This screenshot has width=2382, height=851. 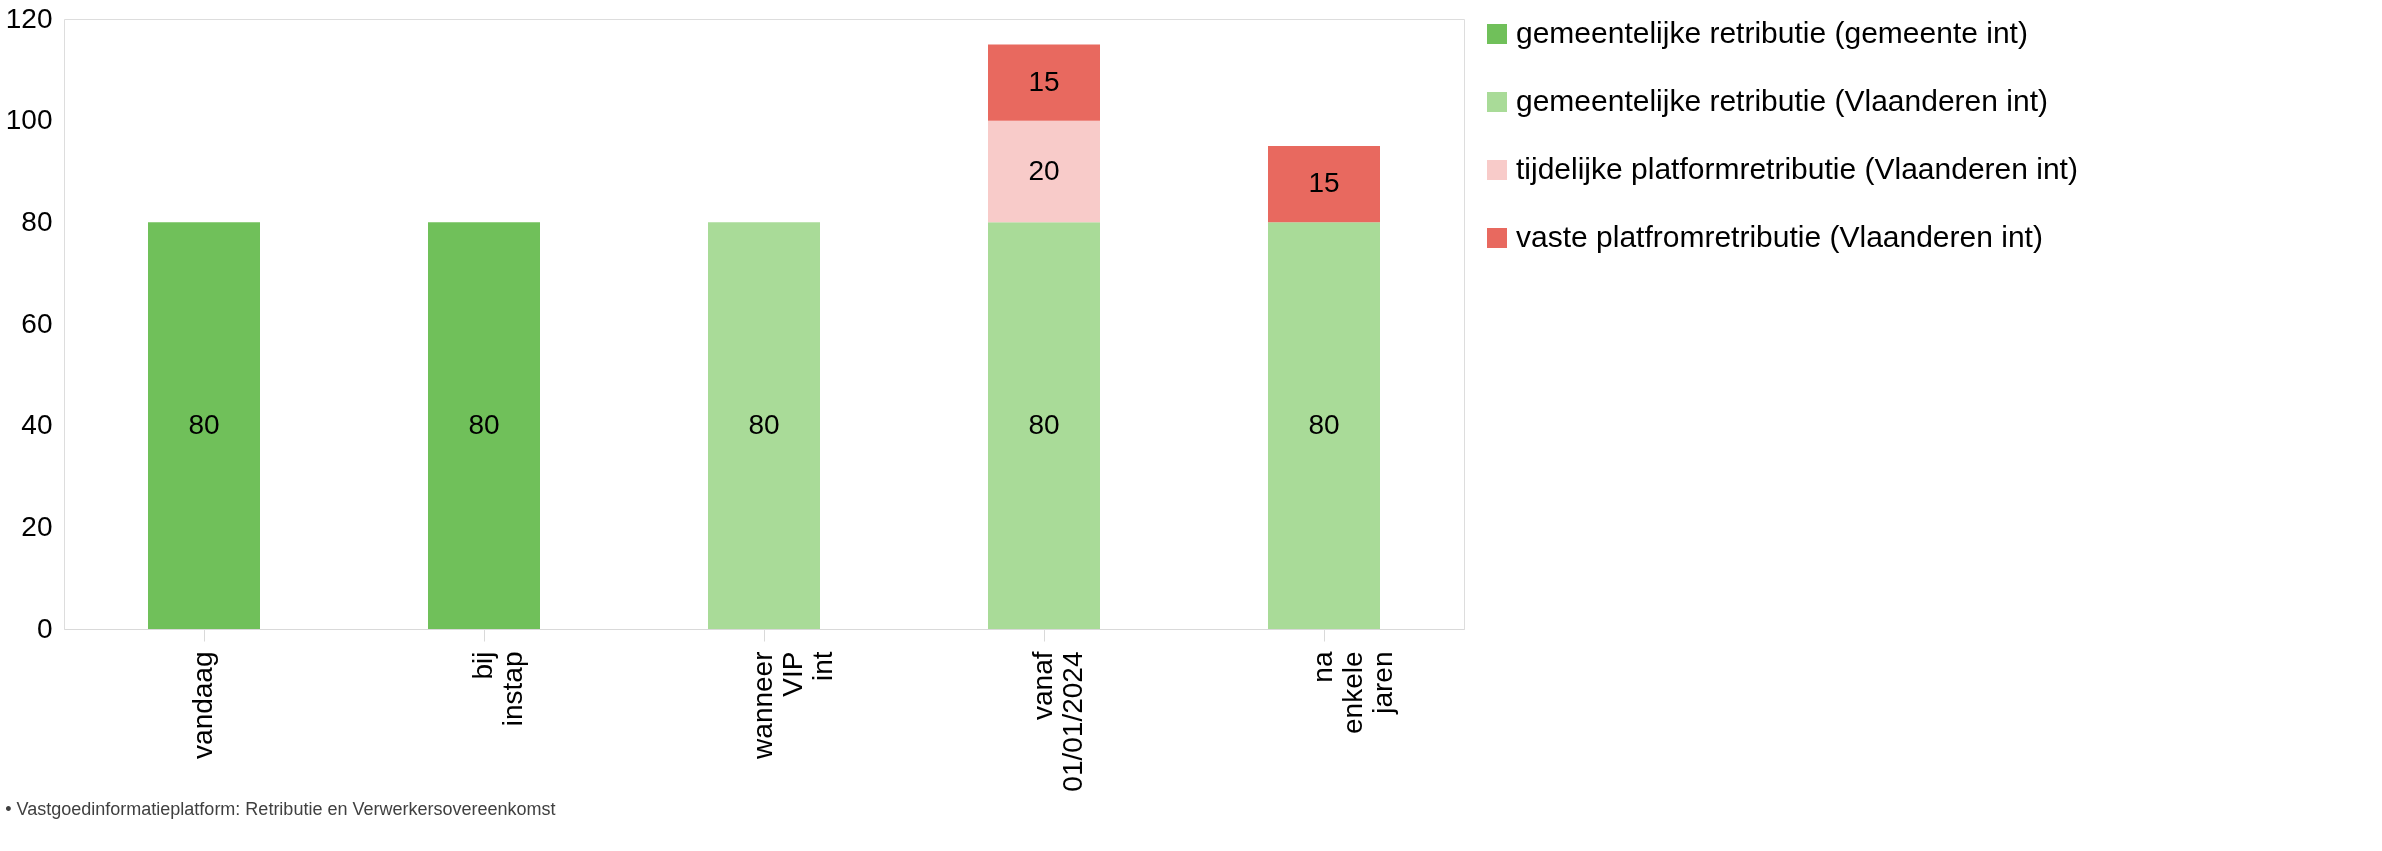 I want to click on y-tick-label: 120, so click(x=29, y=18).